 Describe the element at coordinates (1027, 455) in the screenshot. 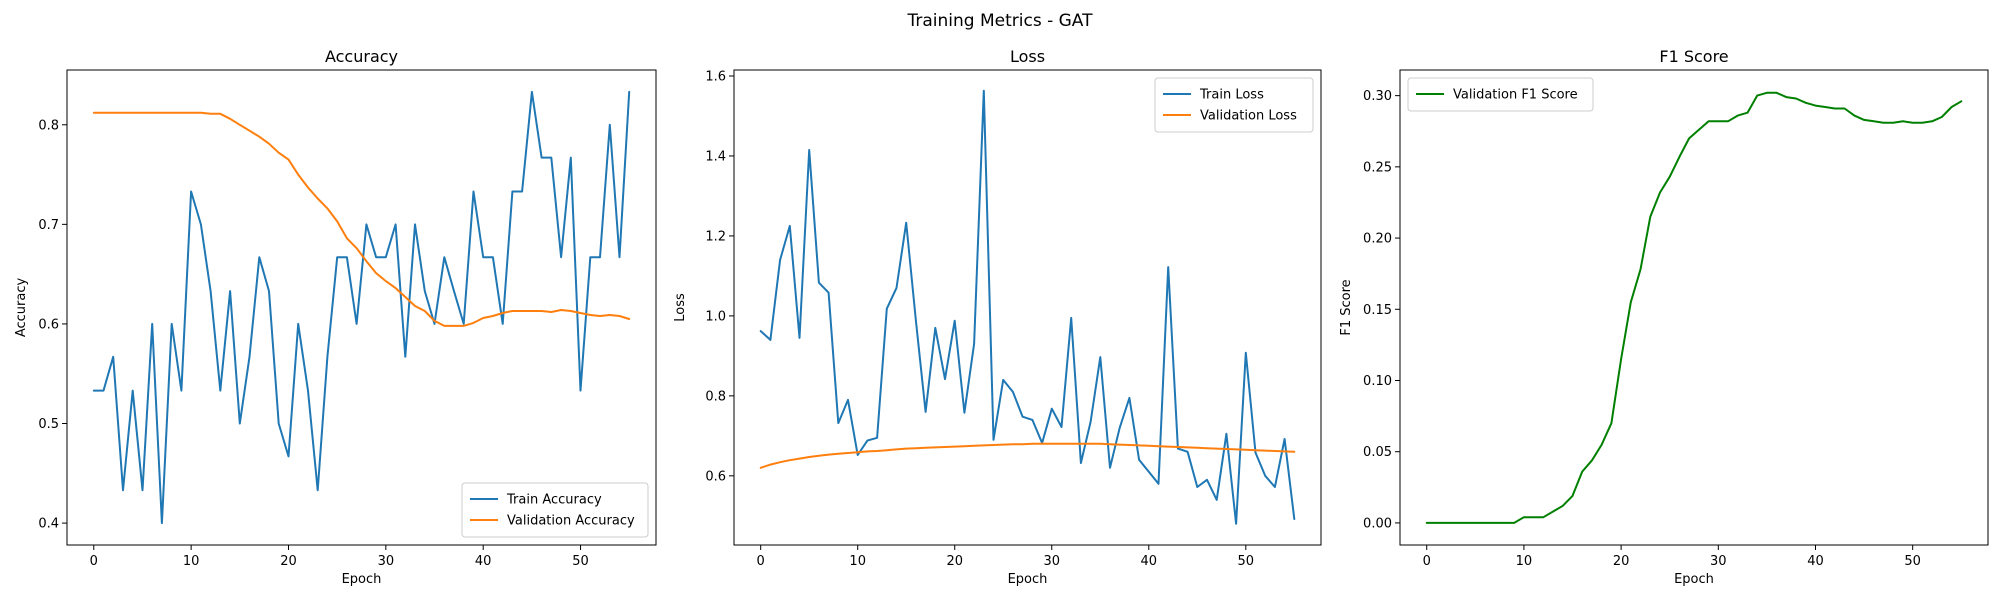

I see `validation-loss-line` at that location.